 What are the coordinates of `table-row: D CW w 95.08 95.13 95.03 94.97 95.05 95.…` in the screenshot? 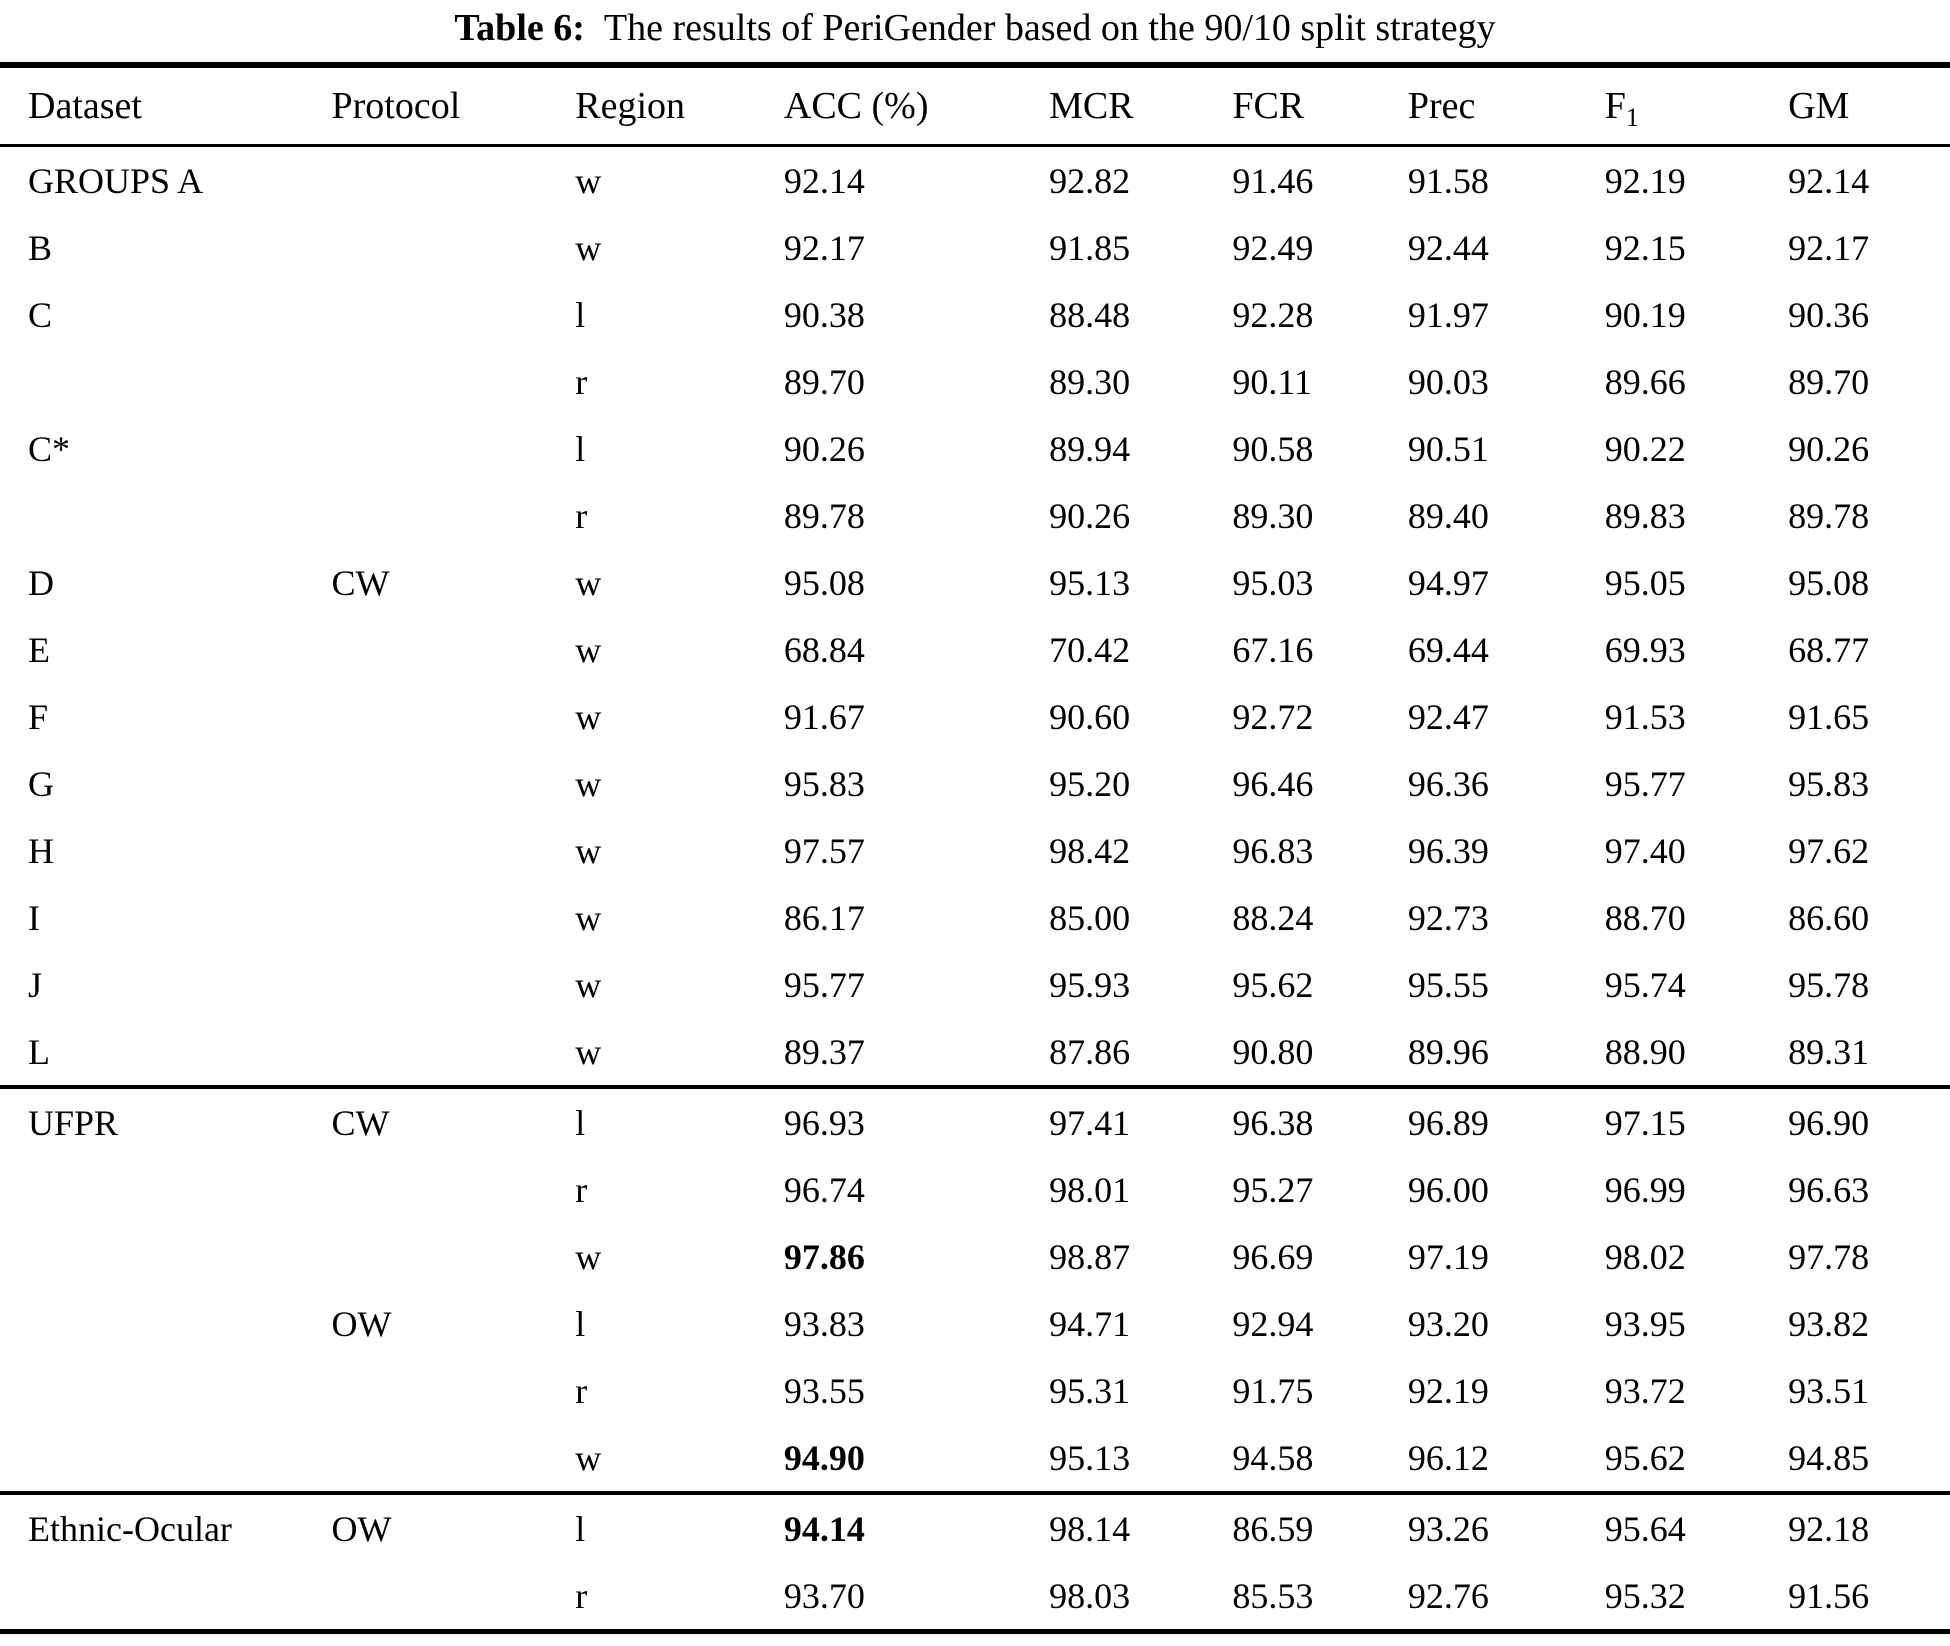 It's located at (975, 582).